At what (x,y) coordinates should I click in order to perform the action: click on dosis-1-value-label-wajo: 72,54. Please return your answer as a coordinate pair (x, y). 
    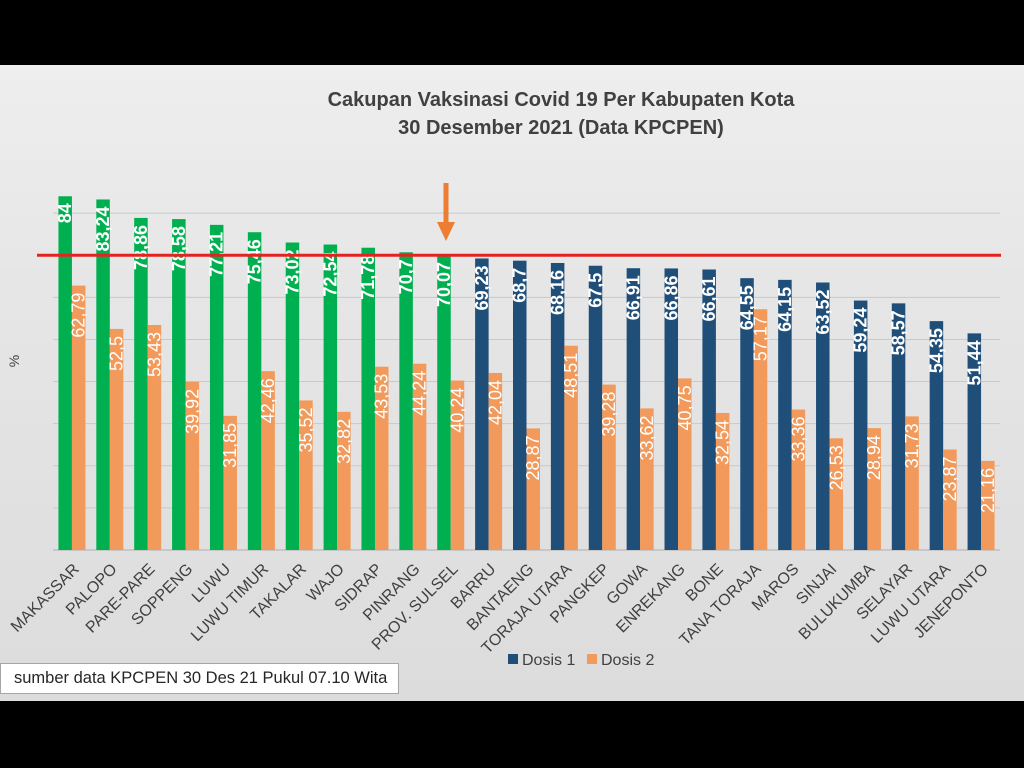
    Looking at the image, I should click on (330, 274).